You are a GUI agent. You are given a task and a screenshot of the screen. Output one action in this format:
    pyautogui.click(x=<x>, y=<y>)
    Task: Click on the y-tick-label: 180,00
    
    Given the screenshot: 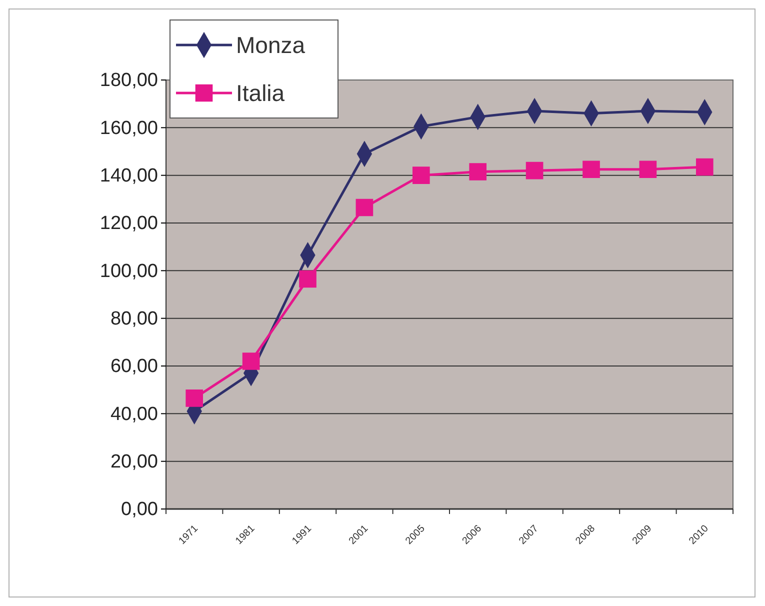 What is the action you would take?
    pyautogui.click(x=129, y=81)
    